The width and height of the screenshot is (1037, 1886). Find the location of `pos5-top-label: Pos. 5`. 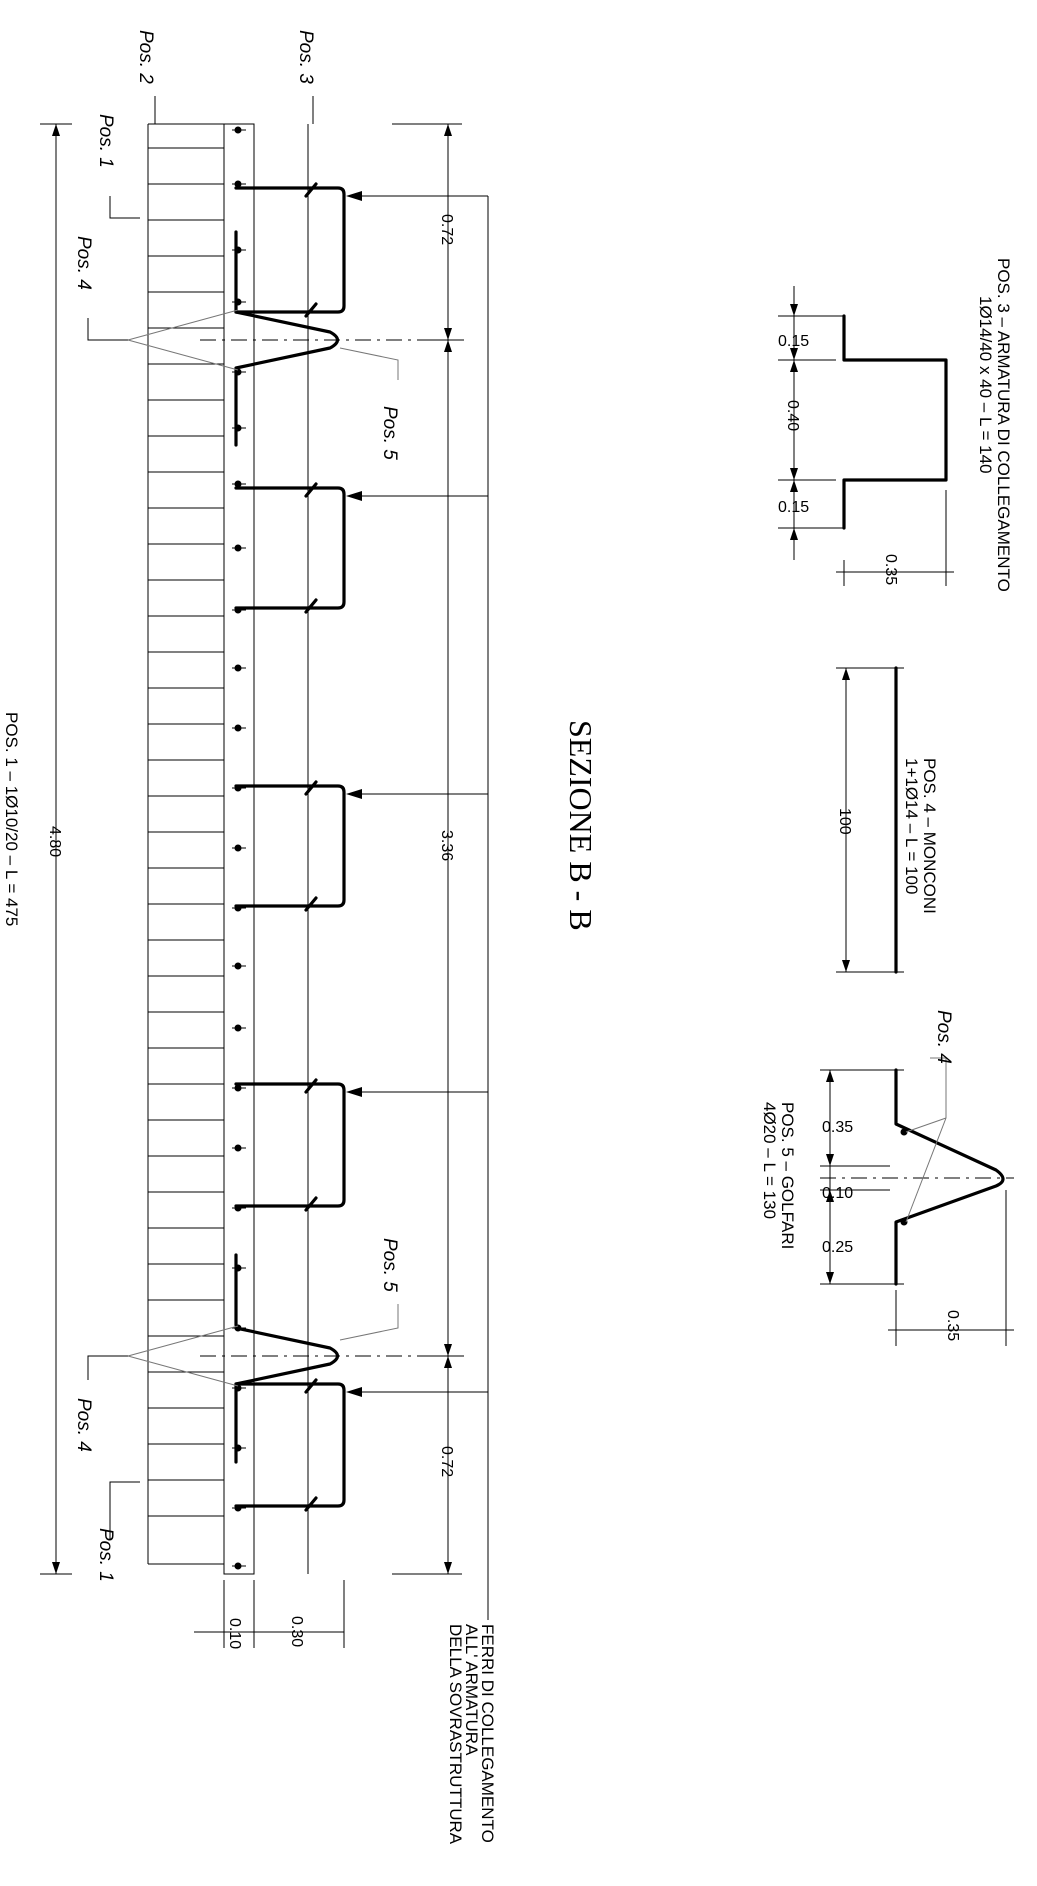

pos5-top-label: Pos. 5 is located at coordinates (389, 433).